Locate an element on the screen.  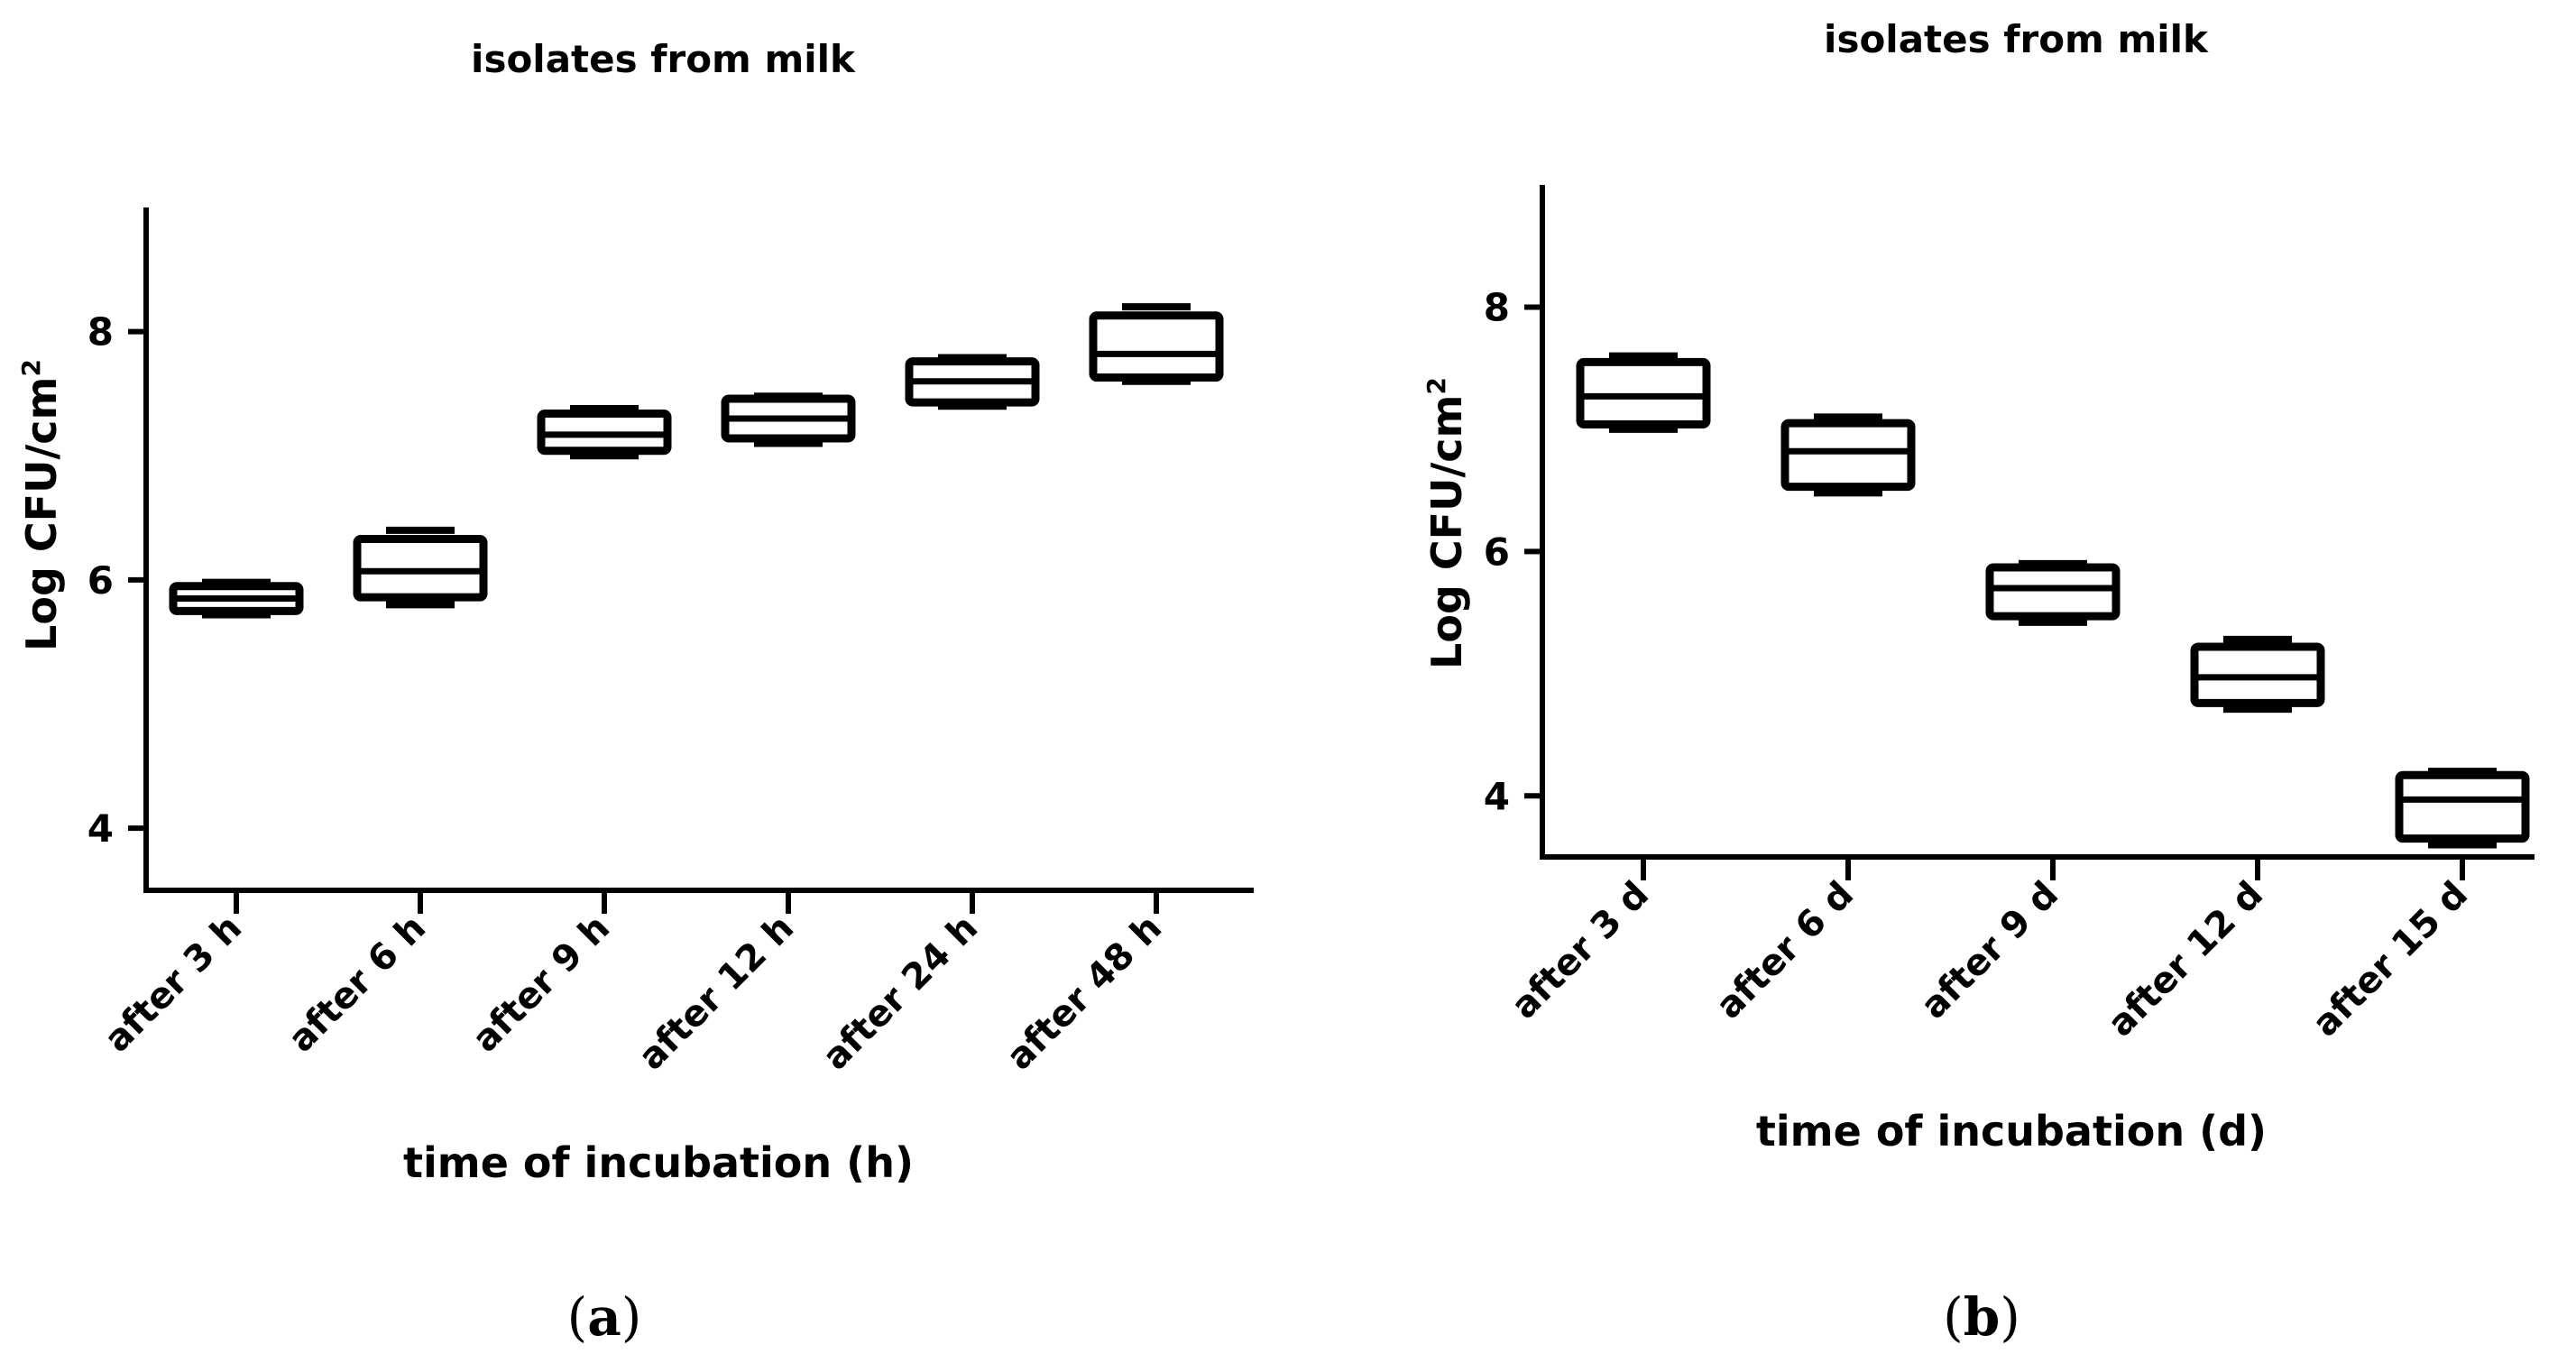
x-axis-label: time of incubation (d) is located at coordinates (2011, 1131).